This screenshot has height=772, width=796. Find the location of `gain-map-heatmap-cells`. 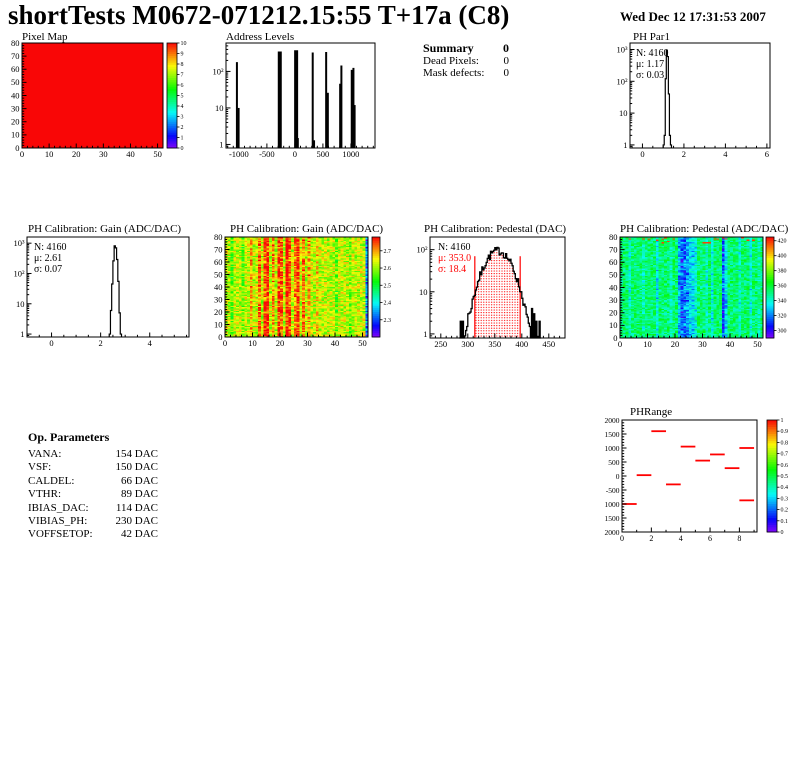

gain-map-heatmap-cells is located at coordinates (296, 287).